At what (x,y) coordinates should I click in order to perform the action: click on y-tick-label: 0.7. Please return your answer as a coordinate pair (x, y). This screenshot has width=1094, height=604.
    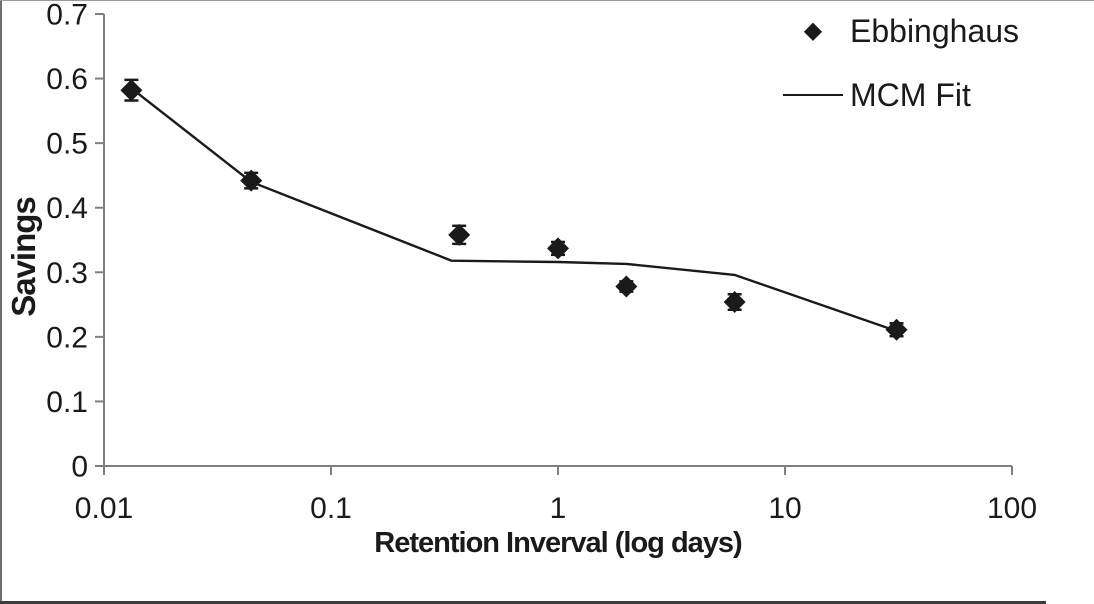
    Looking at the image, I should click on (67, 16).